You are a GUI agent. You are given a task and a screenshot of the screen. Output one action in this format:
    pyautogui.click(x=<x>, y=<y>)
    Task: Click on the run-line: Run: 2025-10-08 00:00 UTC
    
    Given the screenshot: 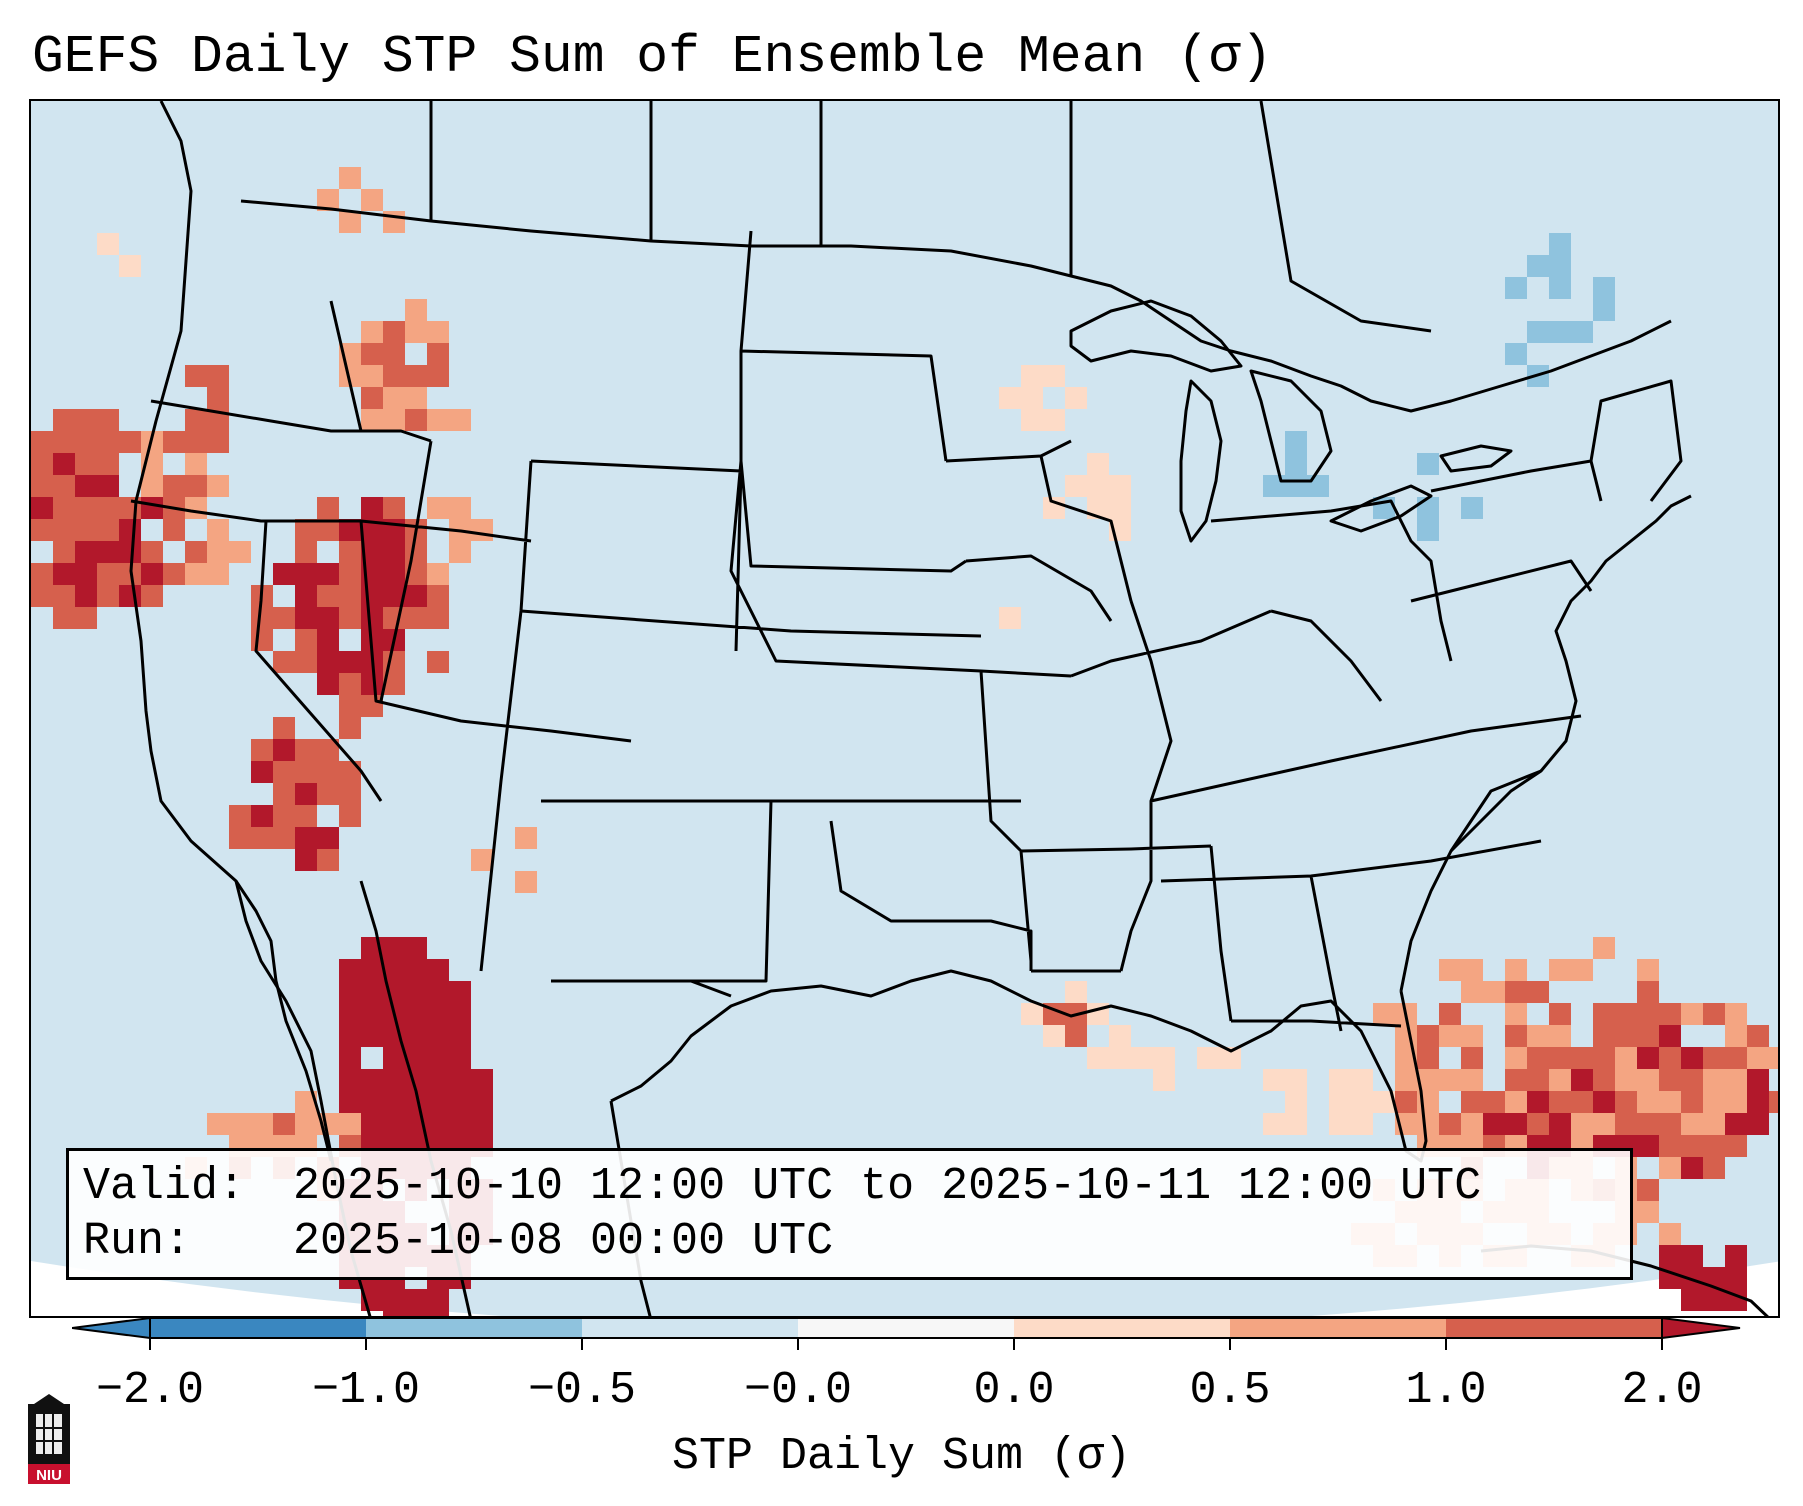 What is the action you would take?
    pyautogui.click(x=856, y=1241)
    